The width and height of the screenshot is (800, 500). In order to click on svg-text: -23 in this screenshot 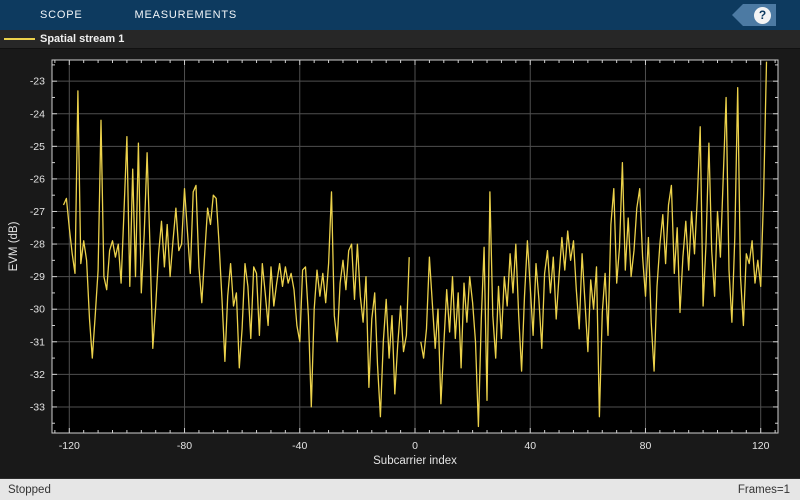, I will do `click(37, 82)`.